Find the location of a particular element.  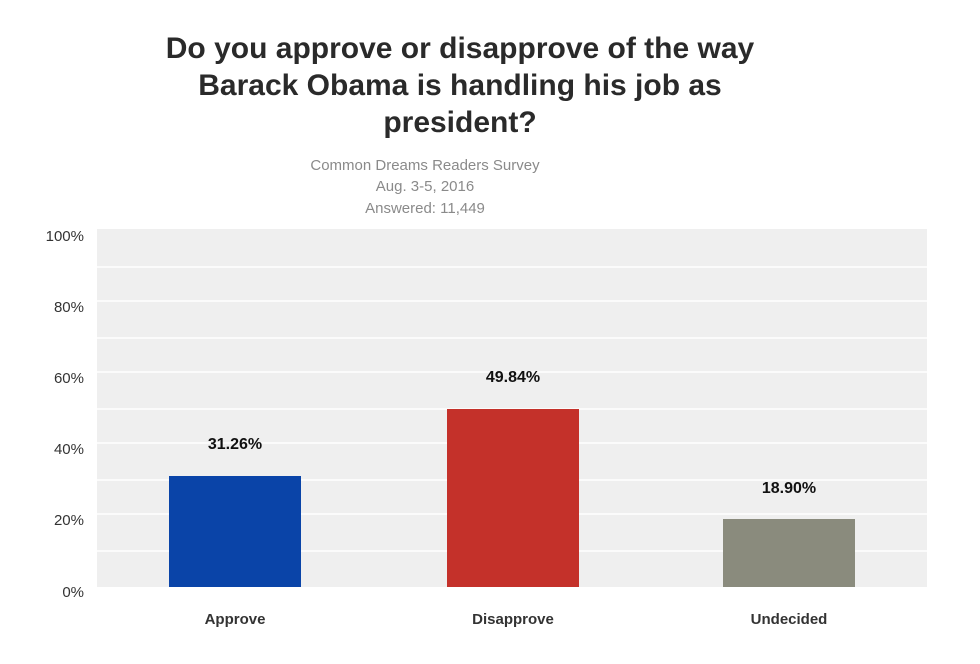

y-tick-80: 80% is located at coordinates (68, 307).